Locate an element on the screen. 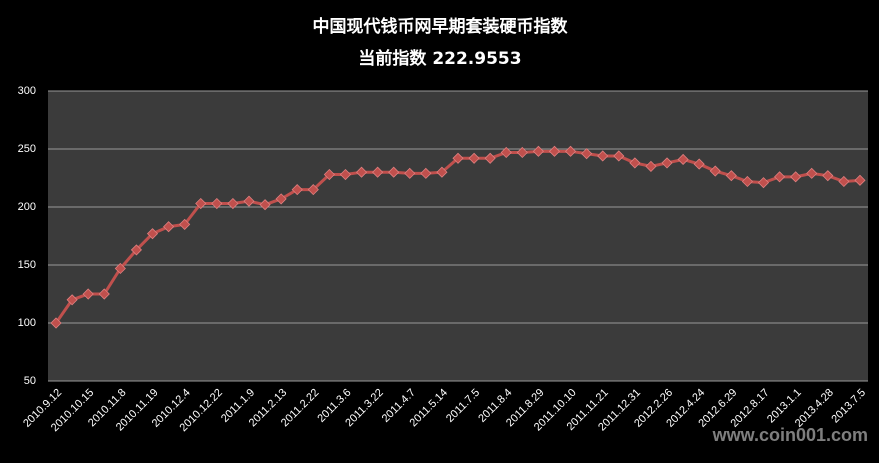  y-tick-label: 100 is located at coordinates (27, 323).